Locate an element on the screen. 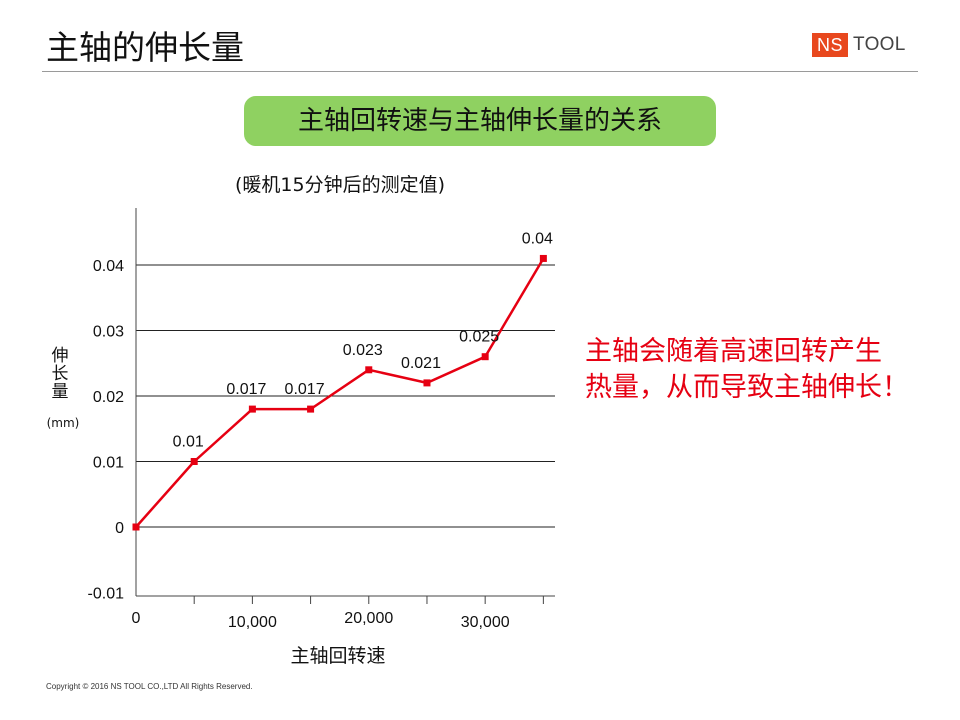 The height and width of the screenshot is (720, 960). explanation-note: 主轴会随着高速回转产生 热量，从而导致主轴伸长！ is located at coordinates (771, 370).